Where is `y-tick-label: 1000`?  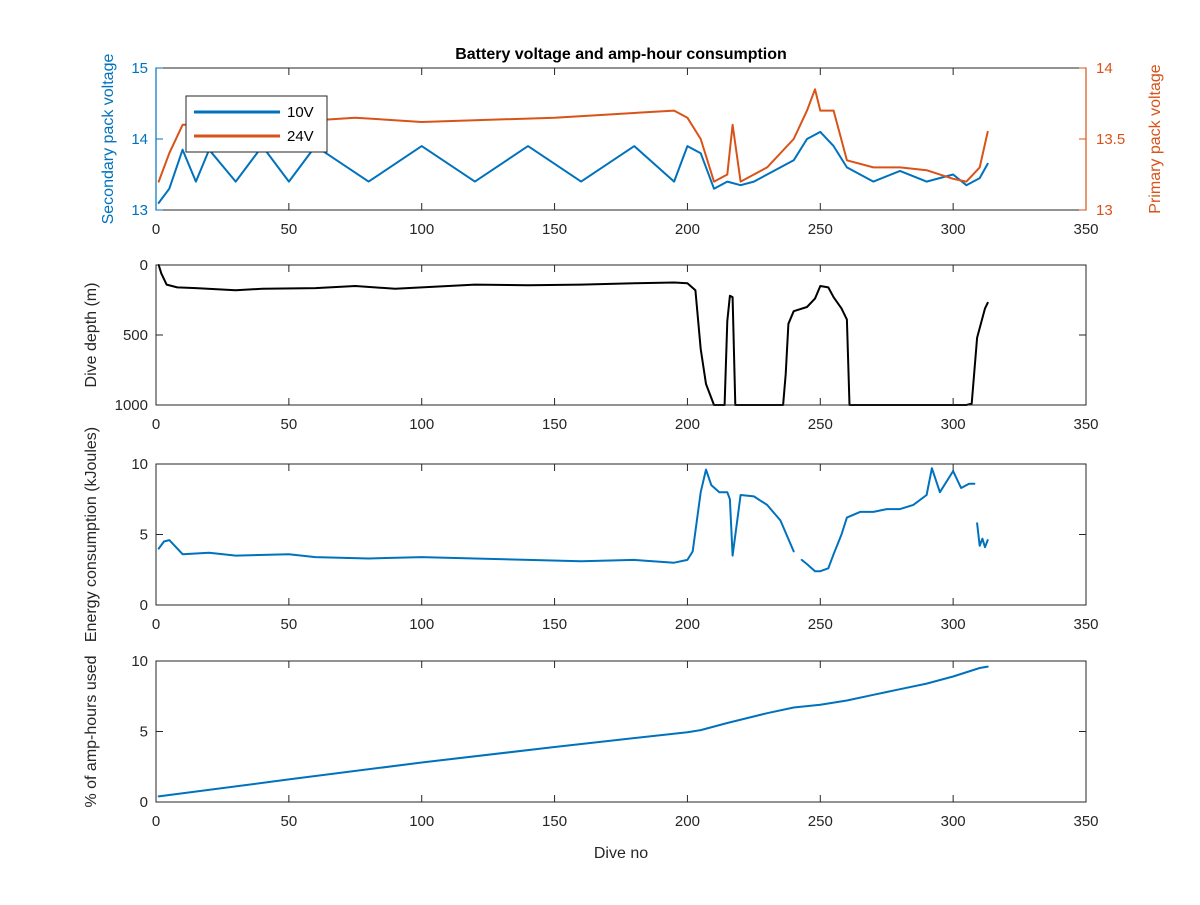 y-tick-label: 1000 is located at coordinates (131, 405).